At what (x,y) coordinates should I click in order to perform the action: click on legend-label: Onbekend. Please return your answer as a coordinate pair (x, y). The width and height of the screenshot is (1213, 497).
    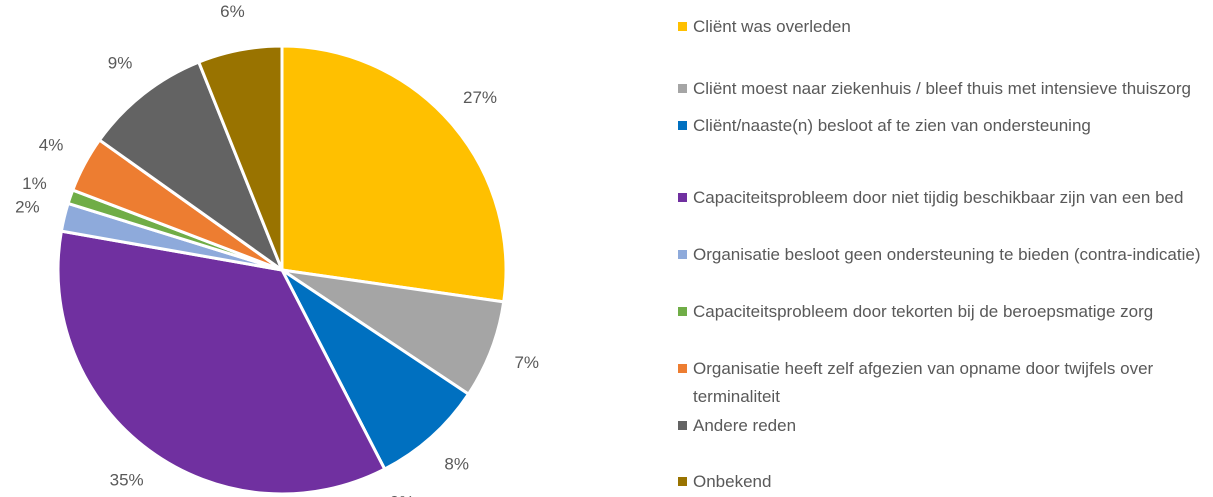
    Looking at the image, I should click on (732, 481).